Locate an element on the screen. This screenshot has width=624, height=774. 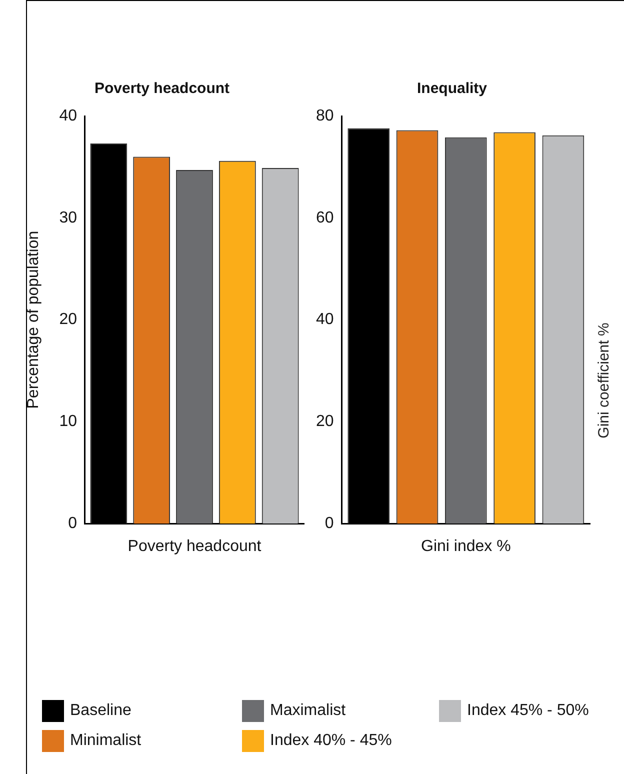
y-axis-title: Gini coefficient % is located at coordinates (603, 380).